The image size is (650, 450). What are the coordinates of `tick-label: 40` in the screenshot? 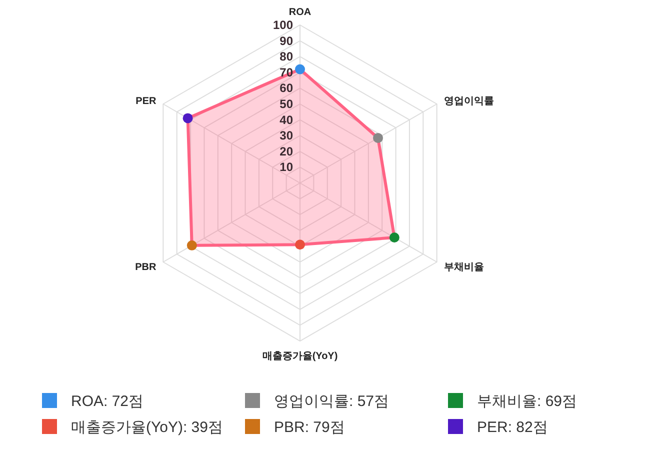 It's located at (286, 119).